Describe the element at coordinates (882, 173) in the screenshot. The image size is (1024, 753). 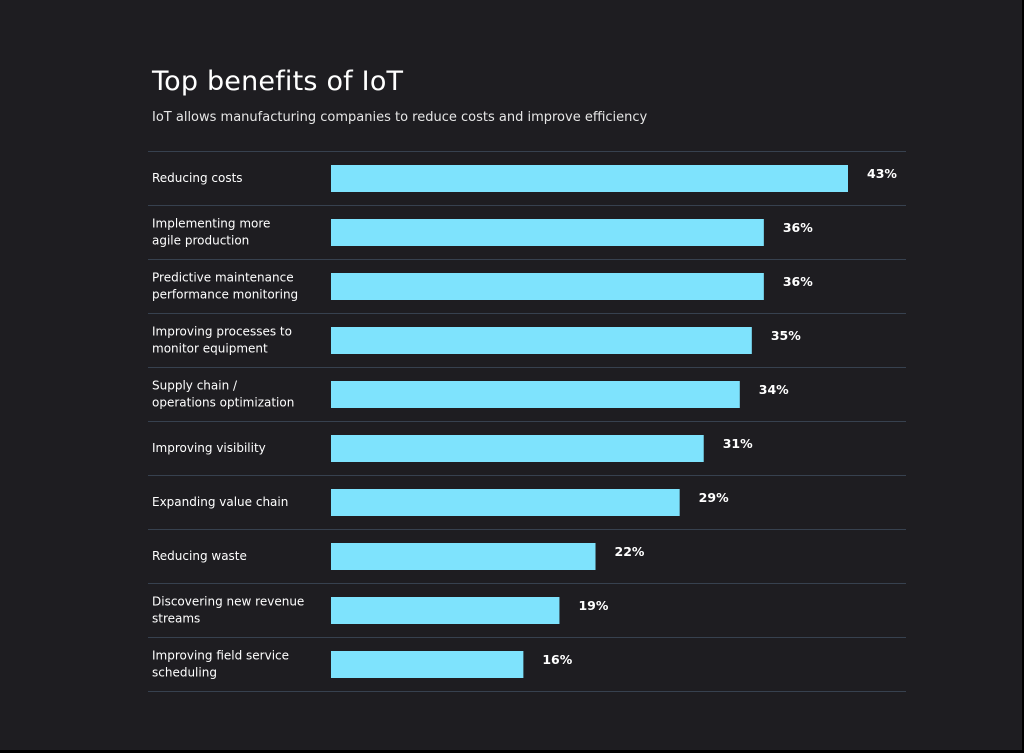
I see `value-label: 43%` at that location.